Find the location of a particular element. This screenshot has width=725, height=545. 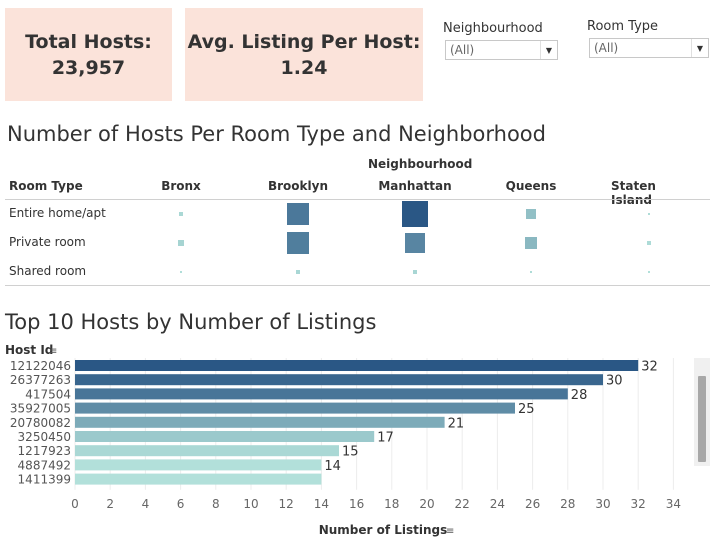

host-id-label: 20780082 is located at coordinates (40, 423).